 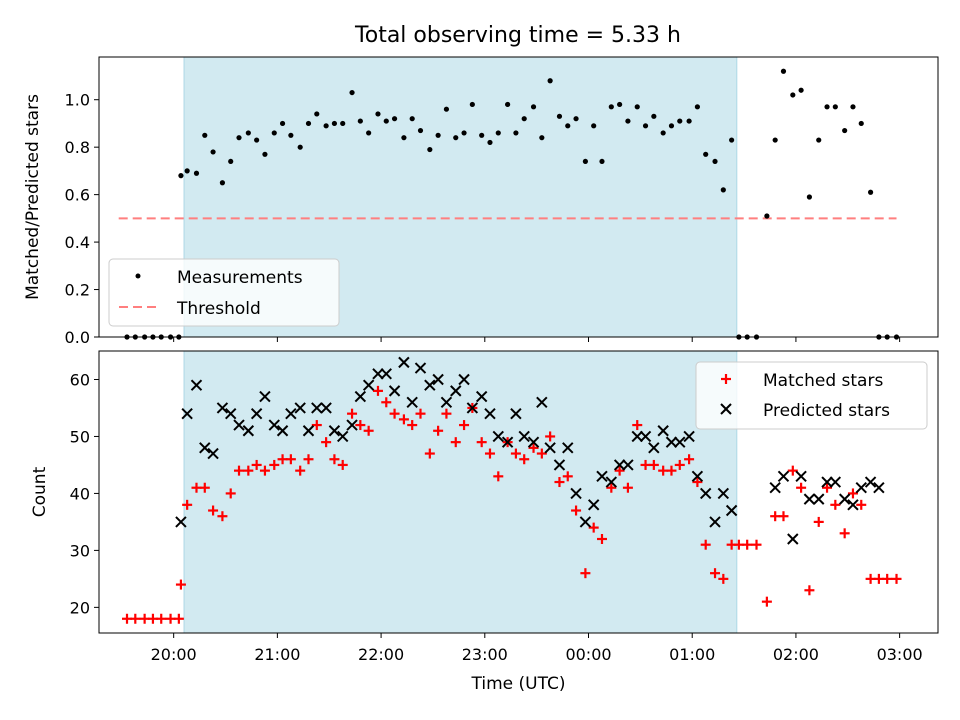 What do you see at coordinates (138, 276) in the screenshot?
I see `legend-measurements-marker` at bounding box center [138, 276].